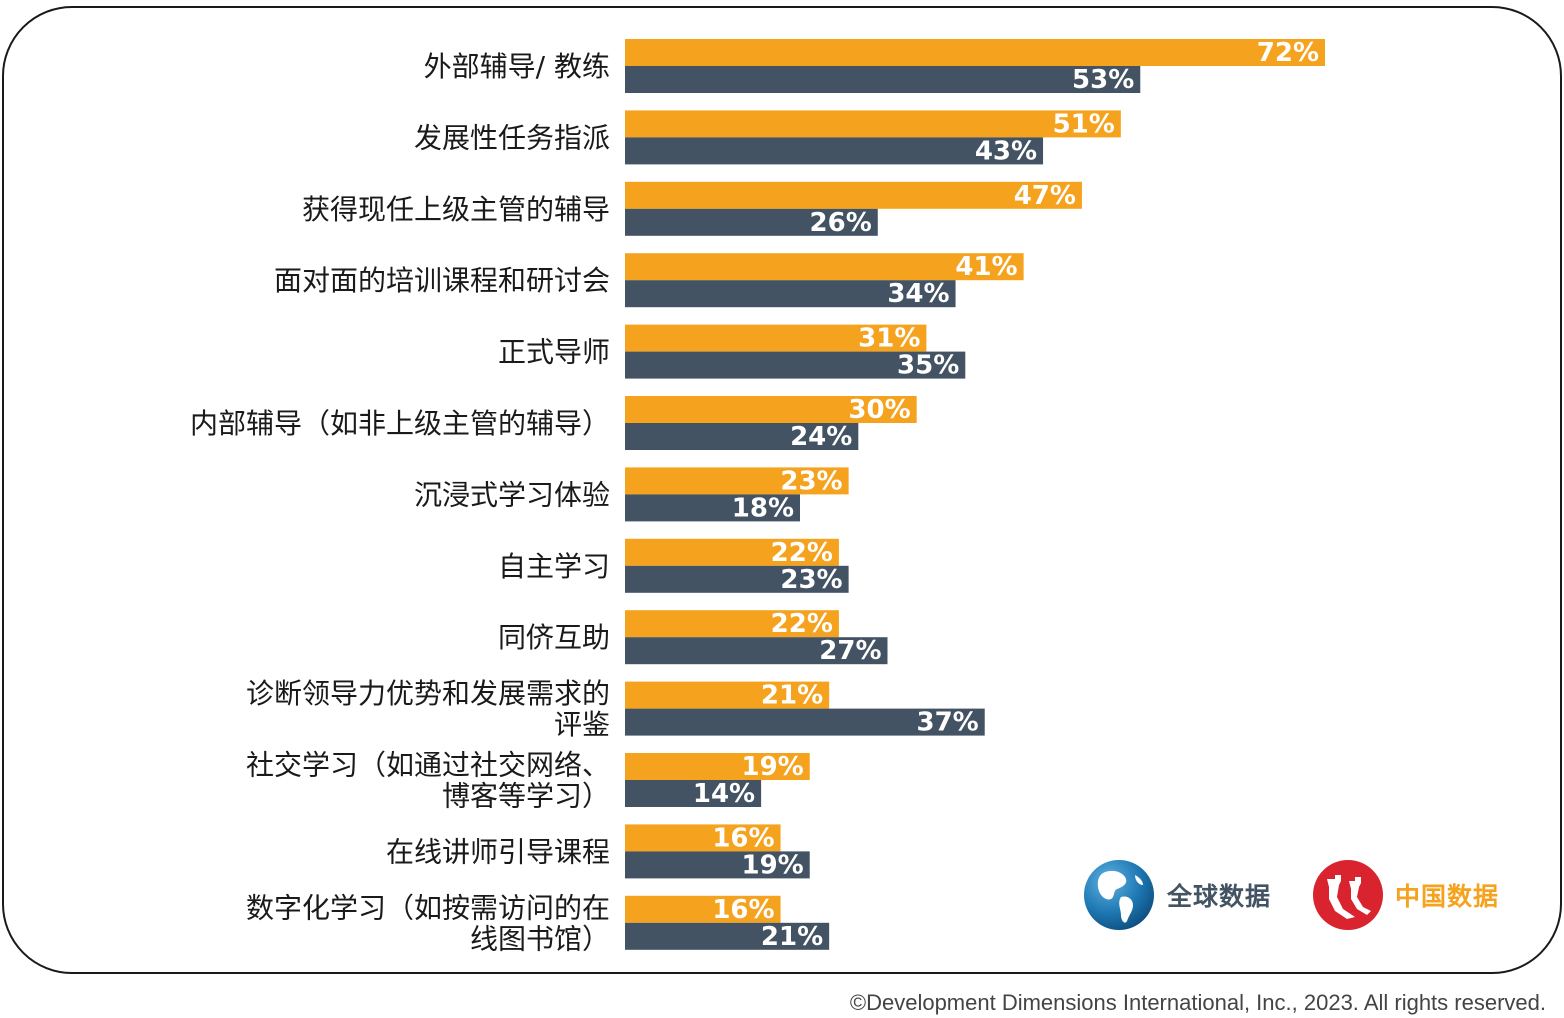 This screenshot has width=1564, height=1018. What do you see at coordinates (1348, 895) in the screenshot?
I see `great-wall-icon` at bounding box center [1348, 895].